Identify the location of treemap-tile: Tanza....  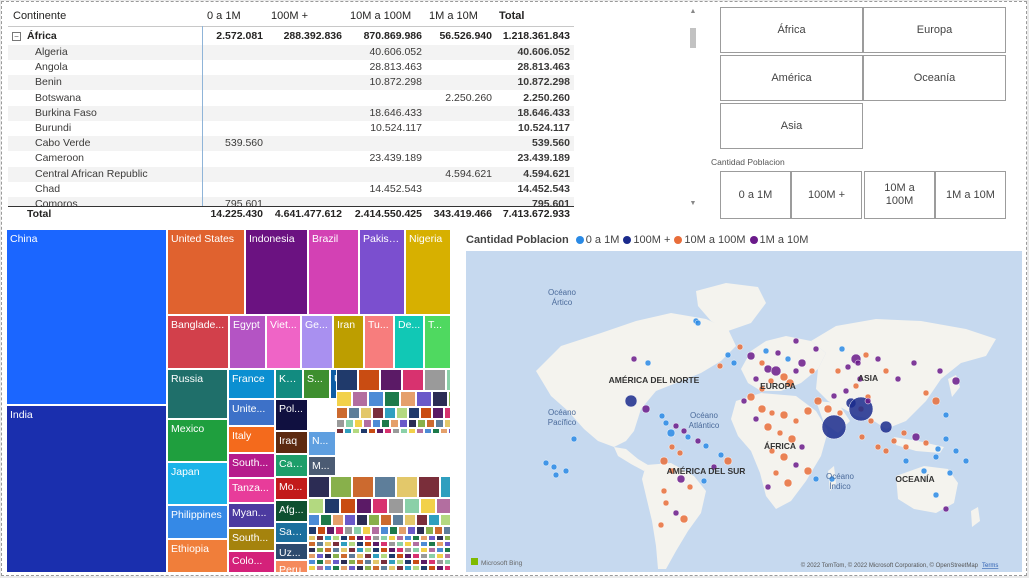
(251, 490).